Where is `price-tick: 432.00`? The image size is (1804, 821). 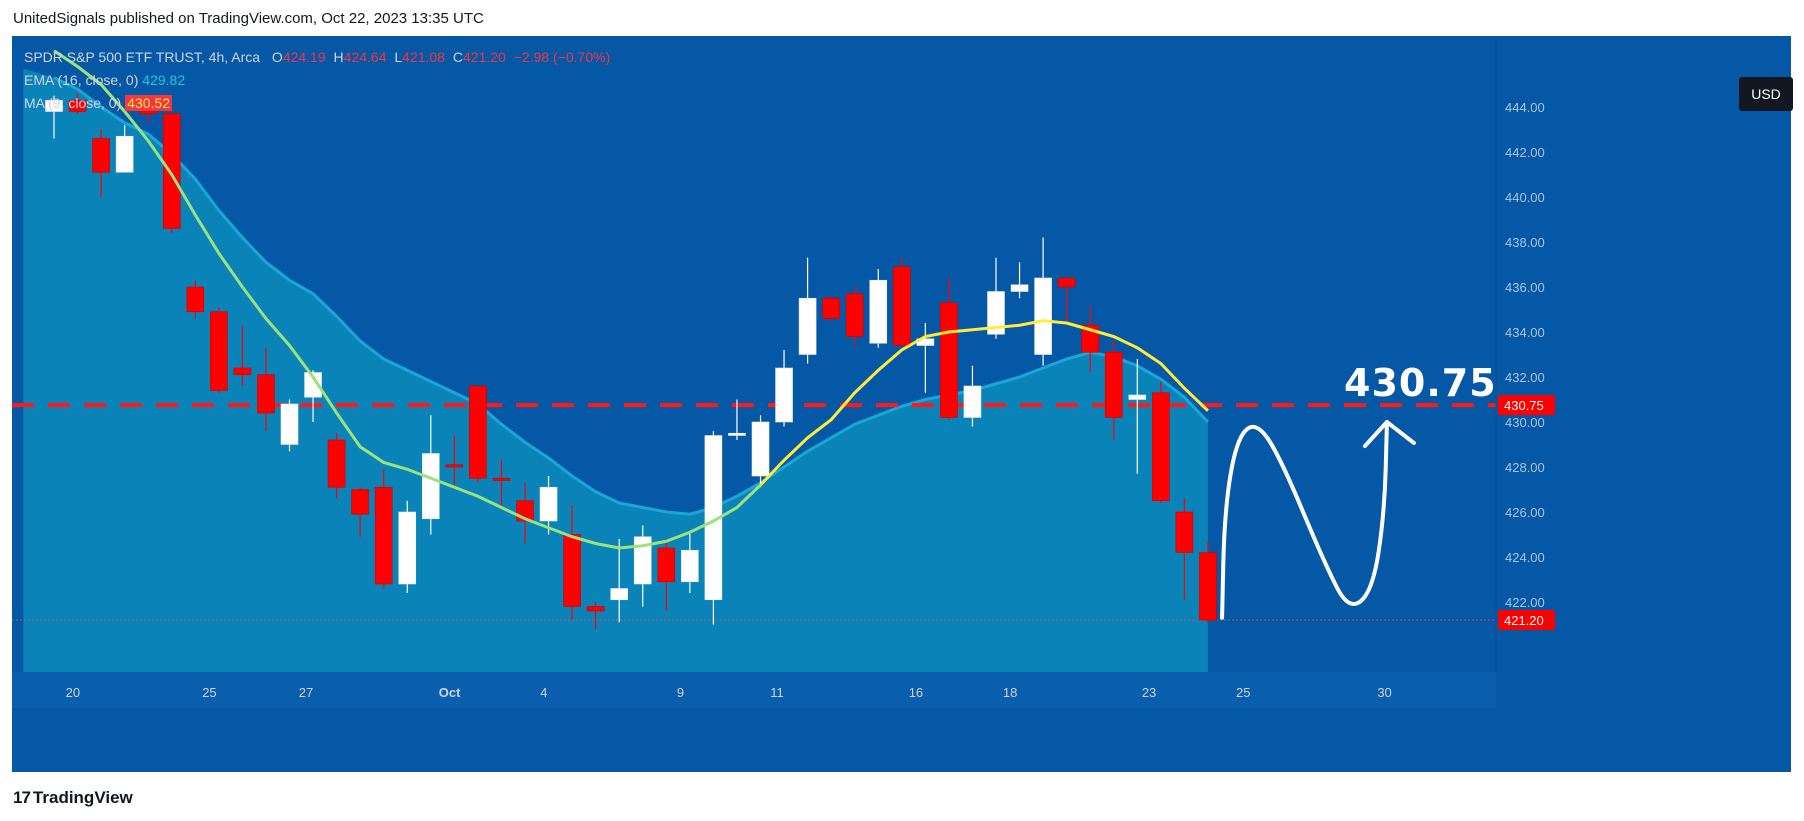 price-tick: 432.00 is located at coordinates (1525, 377).